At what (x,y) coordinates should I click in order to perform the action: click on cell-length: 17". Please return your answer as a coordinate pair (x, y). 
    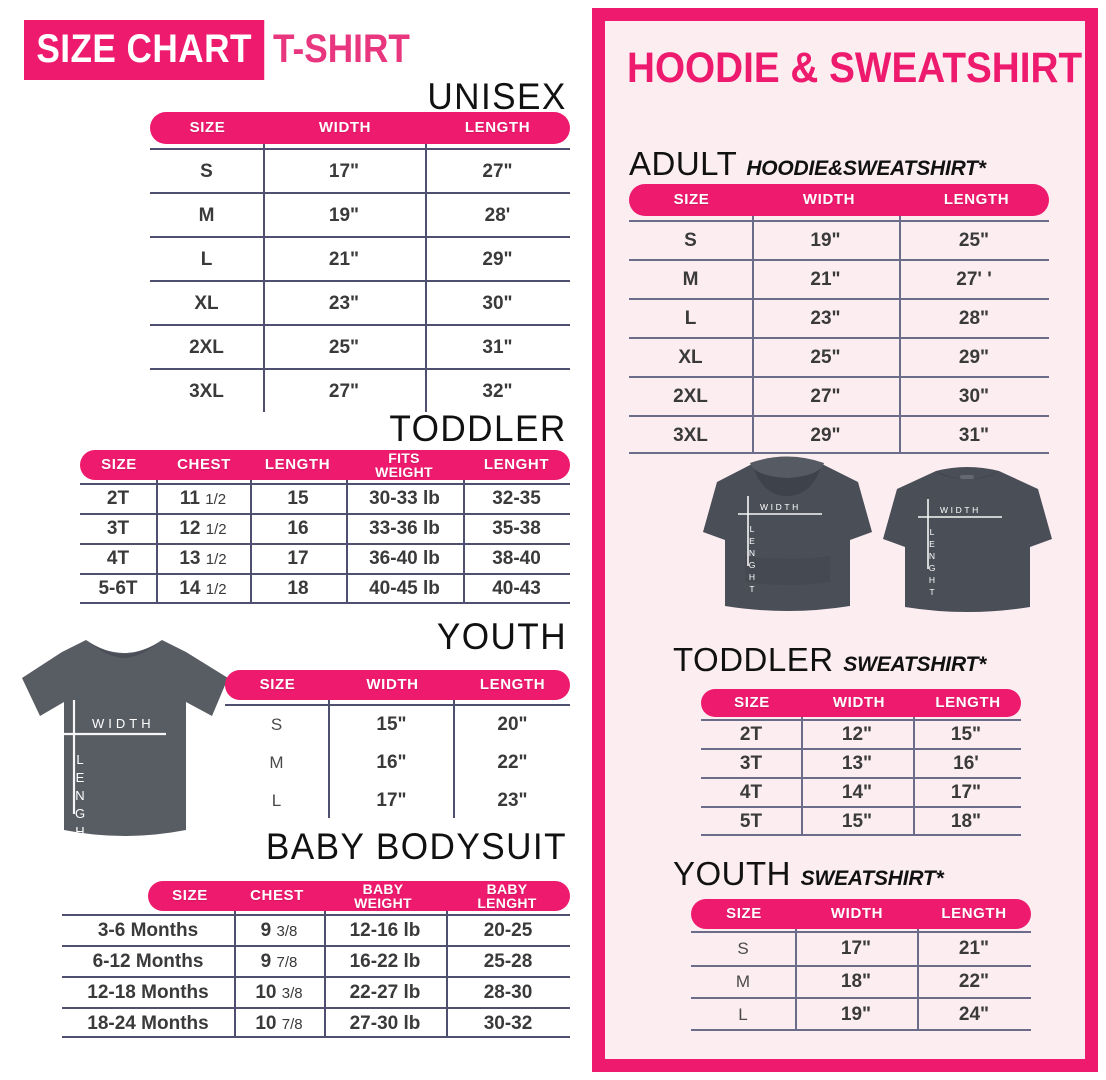
    Looking at the image, I should click on (966, 792).